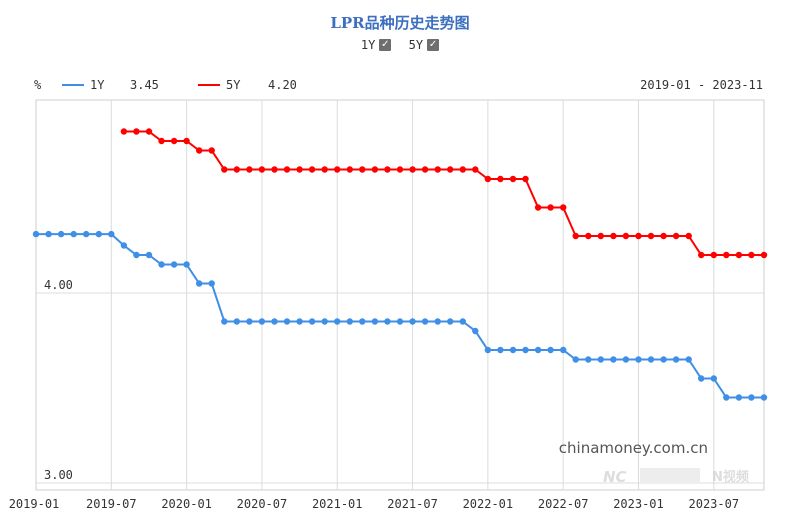  I want to click on legend-1y: 1Y 3.45, so click(110, 85).